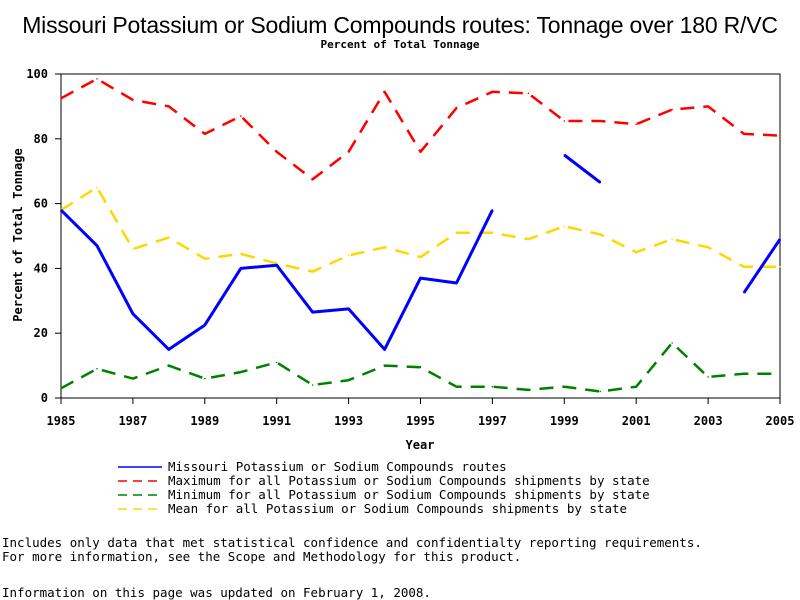 The width and height of the screenshot is (800, 600). Describe the element at coordinates (41, 139) in the screenshot. I see `y-tick-label: 80` at that location.